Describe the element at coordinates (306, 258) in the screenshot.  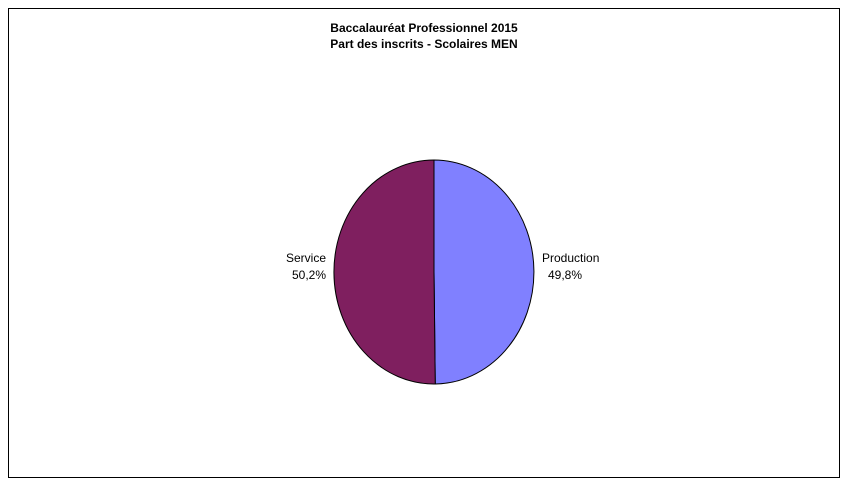
I see `slice-label-service: Service` at that location.